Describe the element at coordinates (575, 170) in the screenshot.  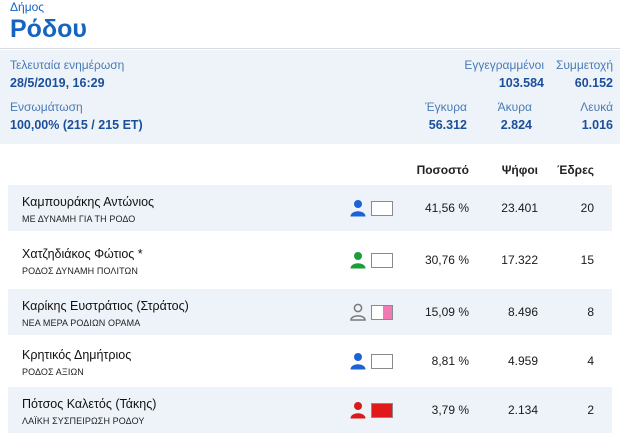
I see `column-header-seats: Έδρες` at that location.